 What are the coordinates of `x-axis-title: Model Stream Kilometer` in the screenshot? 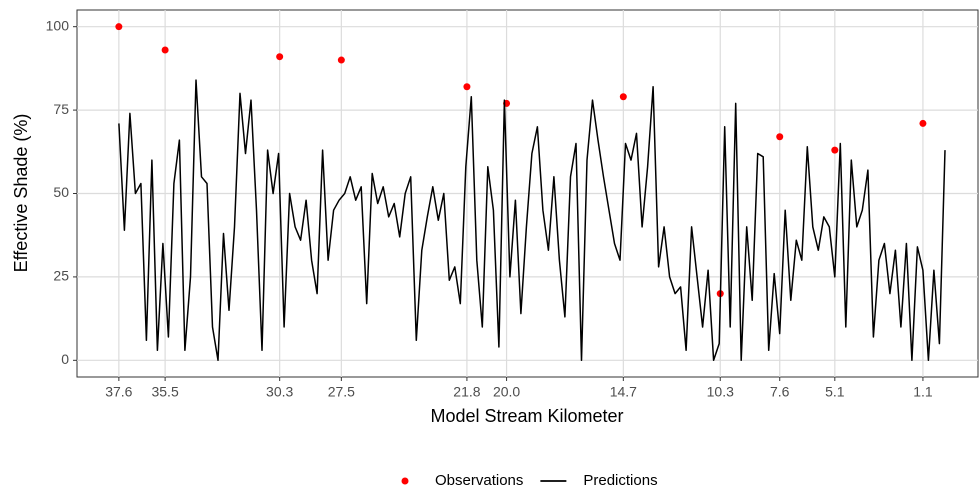 It's located at (526, 416).